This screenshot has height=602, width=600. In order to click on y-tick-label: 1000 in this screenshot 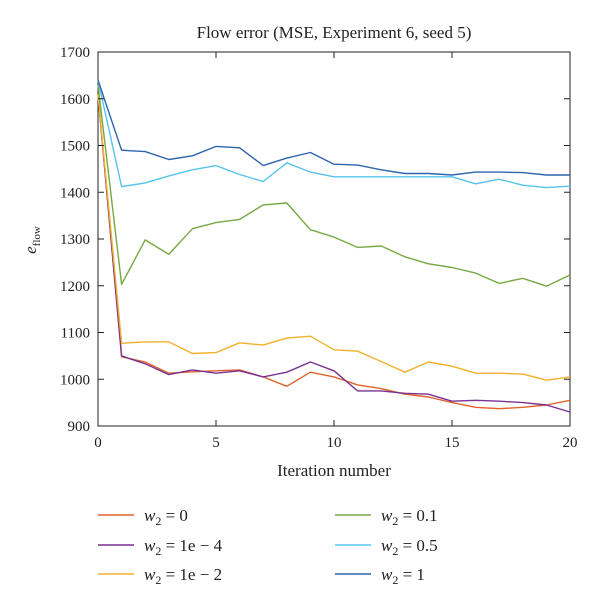, I will do `click(75, 380)`.